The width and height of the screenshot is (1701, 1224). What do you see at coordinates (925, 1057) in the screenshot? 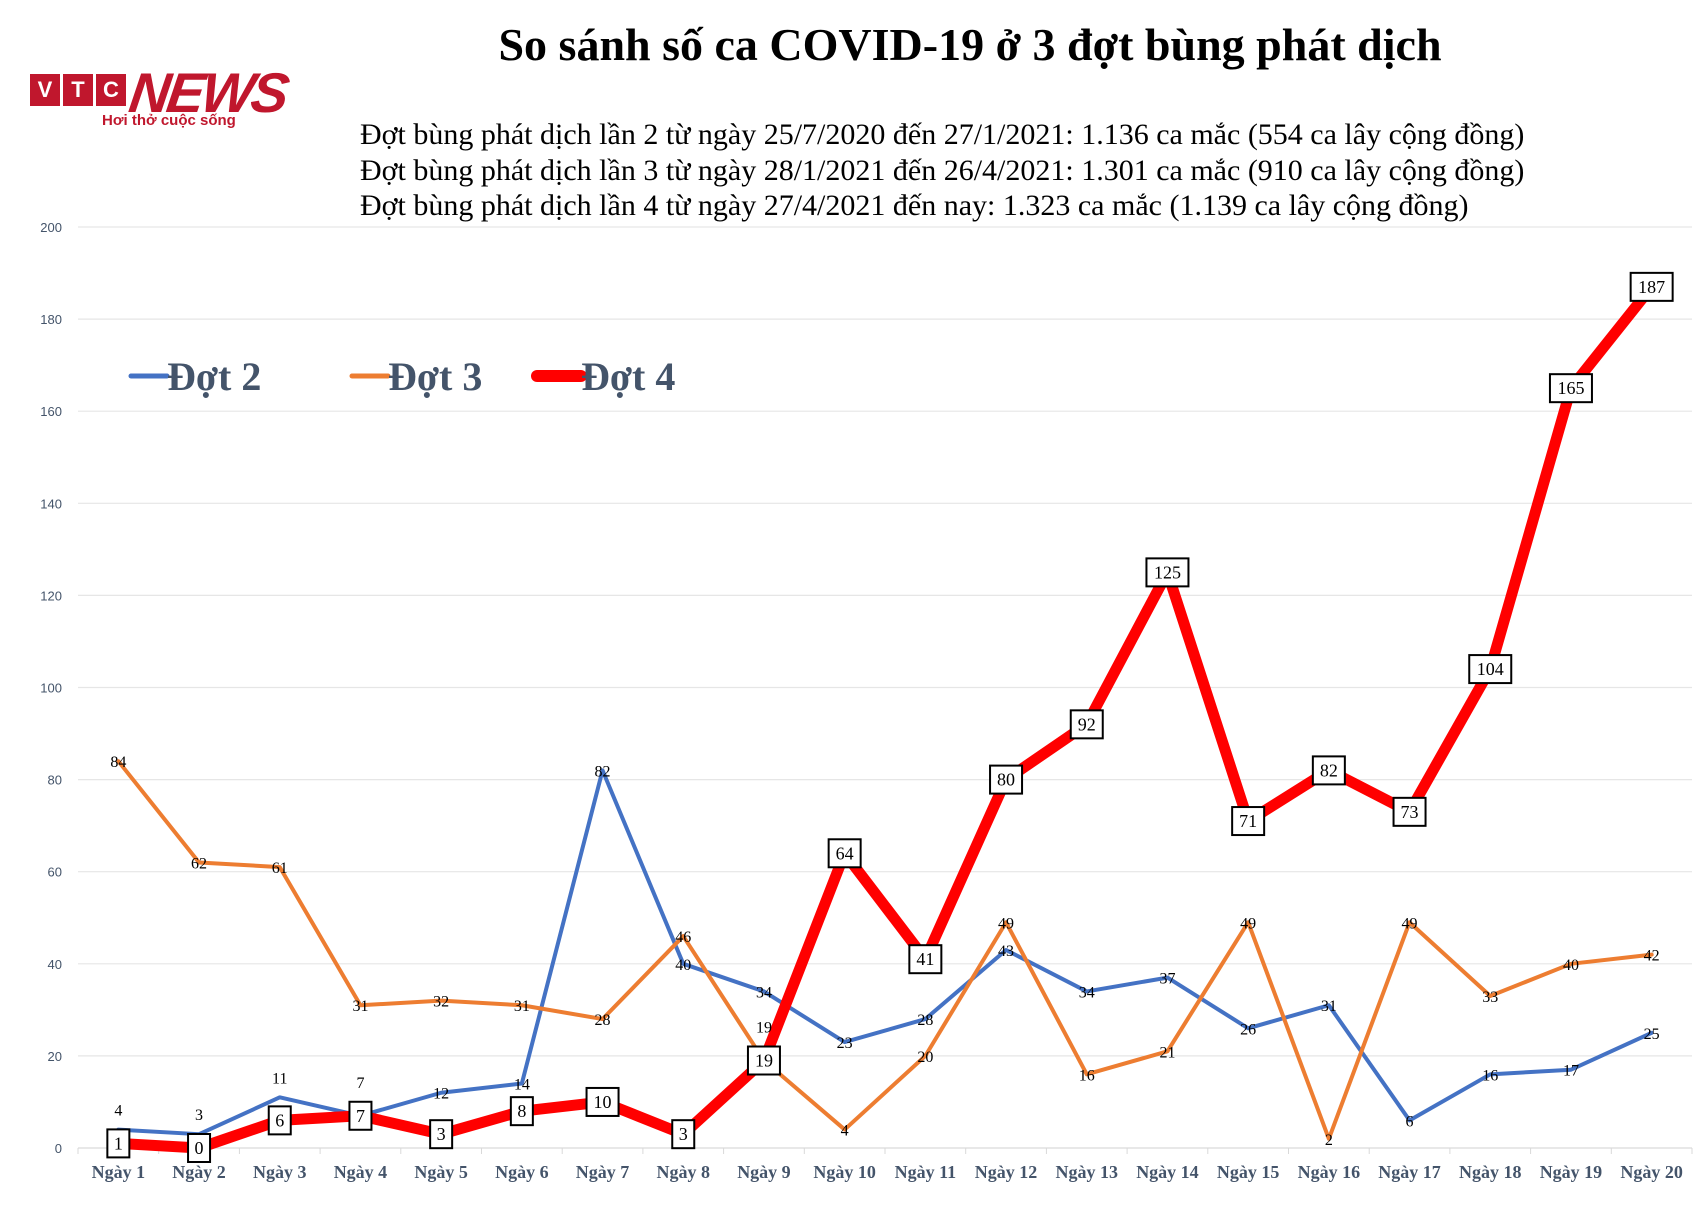
I see `data-label: 20` at bounding box center [925, 1057].